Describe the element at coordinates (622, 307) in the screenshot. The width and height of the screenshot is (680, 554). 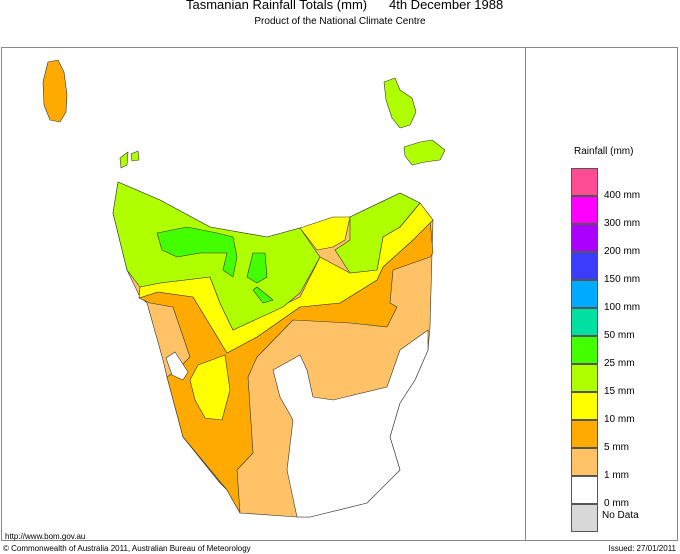
I see `legend-label: 100 mm` at that location.